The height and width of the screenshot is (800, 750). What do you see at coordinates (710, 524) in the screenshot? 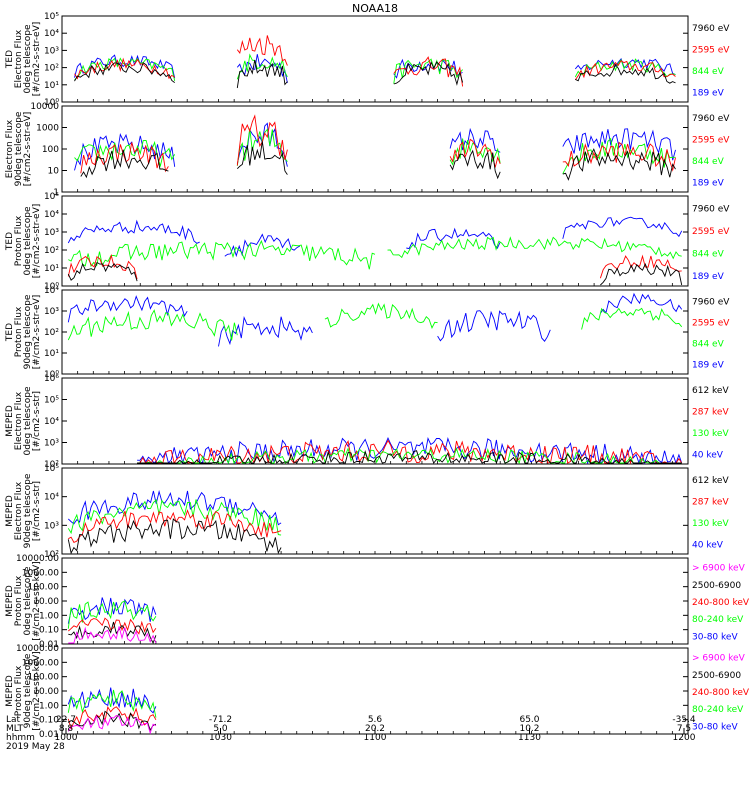
I see `legend-entry: 130 keV` at bounding box center [710, 524].